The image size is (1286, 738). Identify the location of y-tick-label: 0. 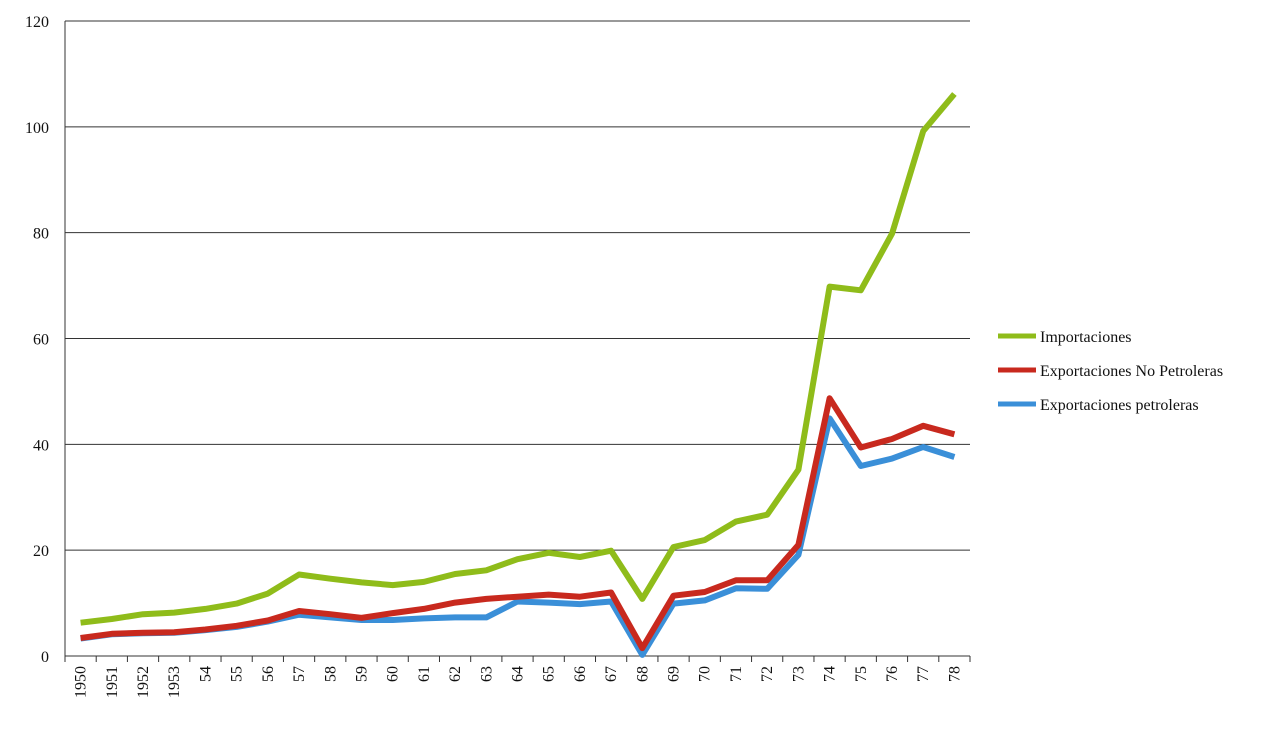
(45, 657).